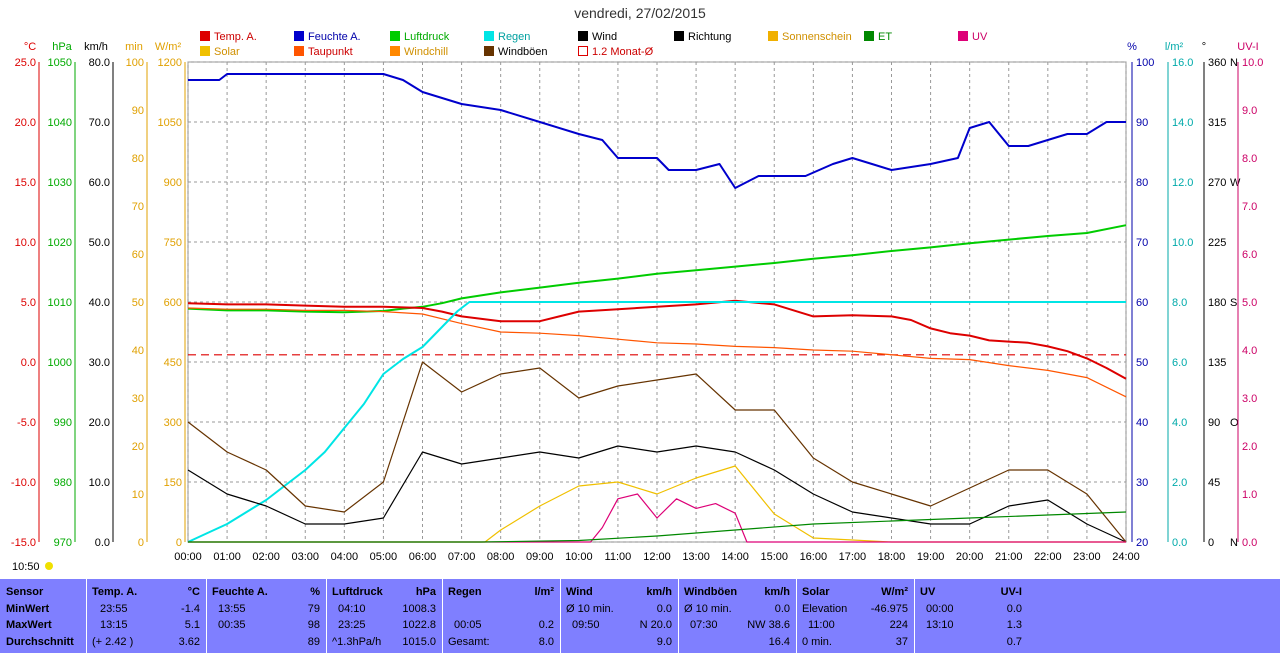 The height and width of the screenshot is (653, 1280). Describe the element at coordinates (30, 47) in the screenshot. I see `left-axis-unit: °C` at that location.